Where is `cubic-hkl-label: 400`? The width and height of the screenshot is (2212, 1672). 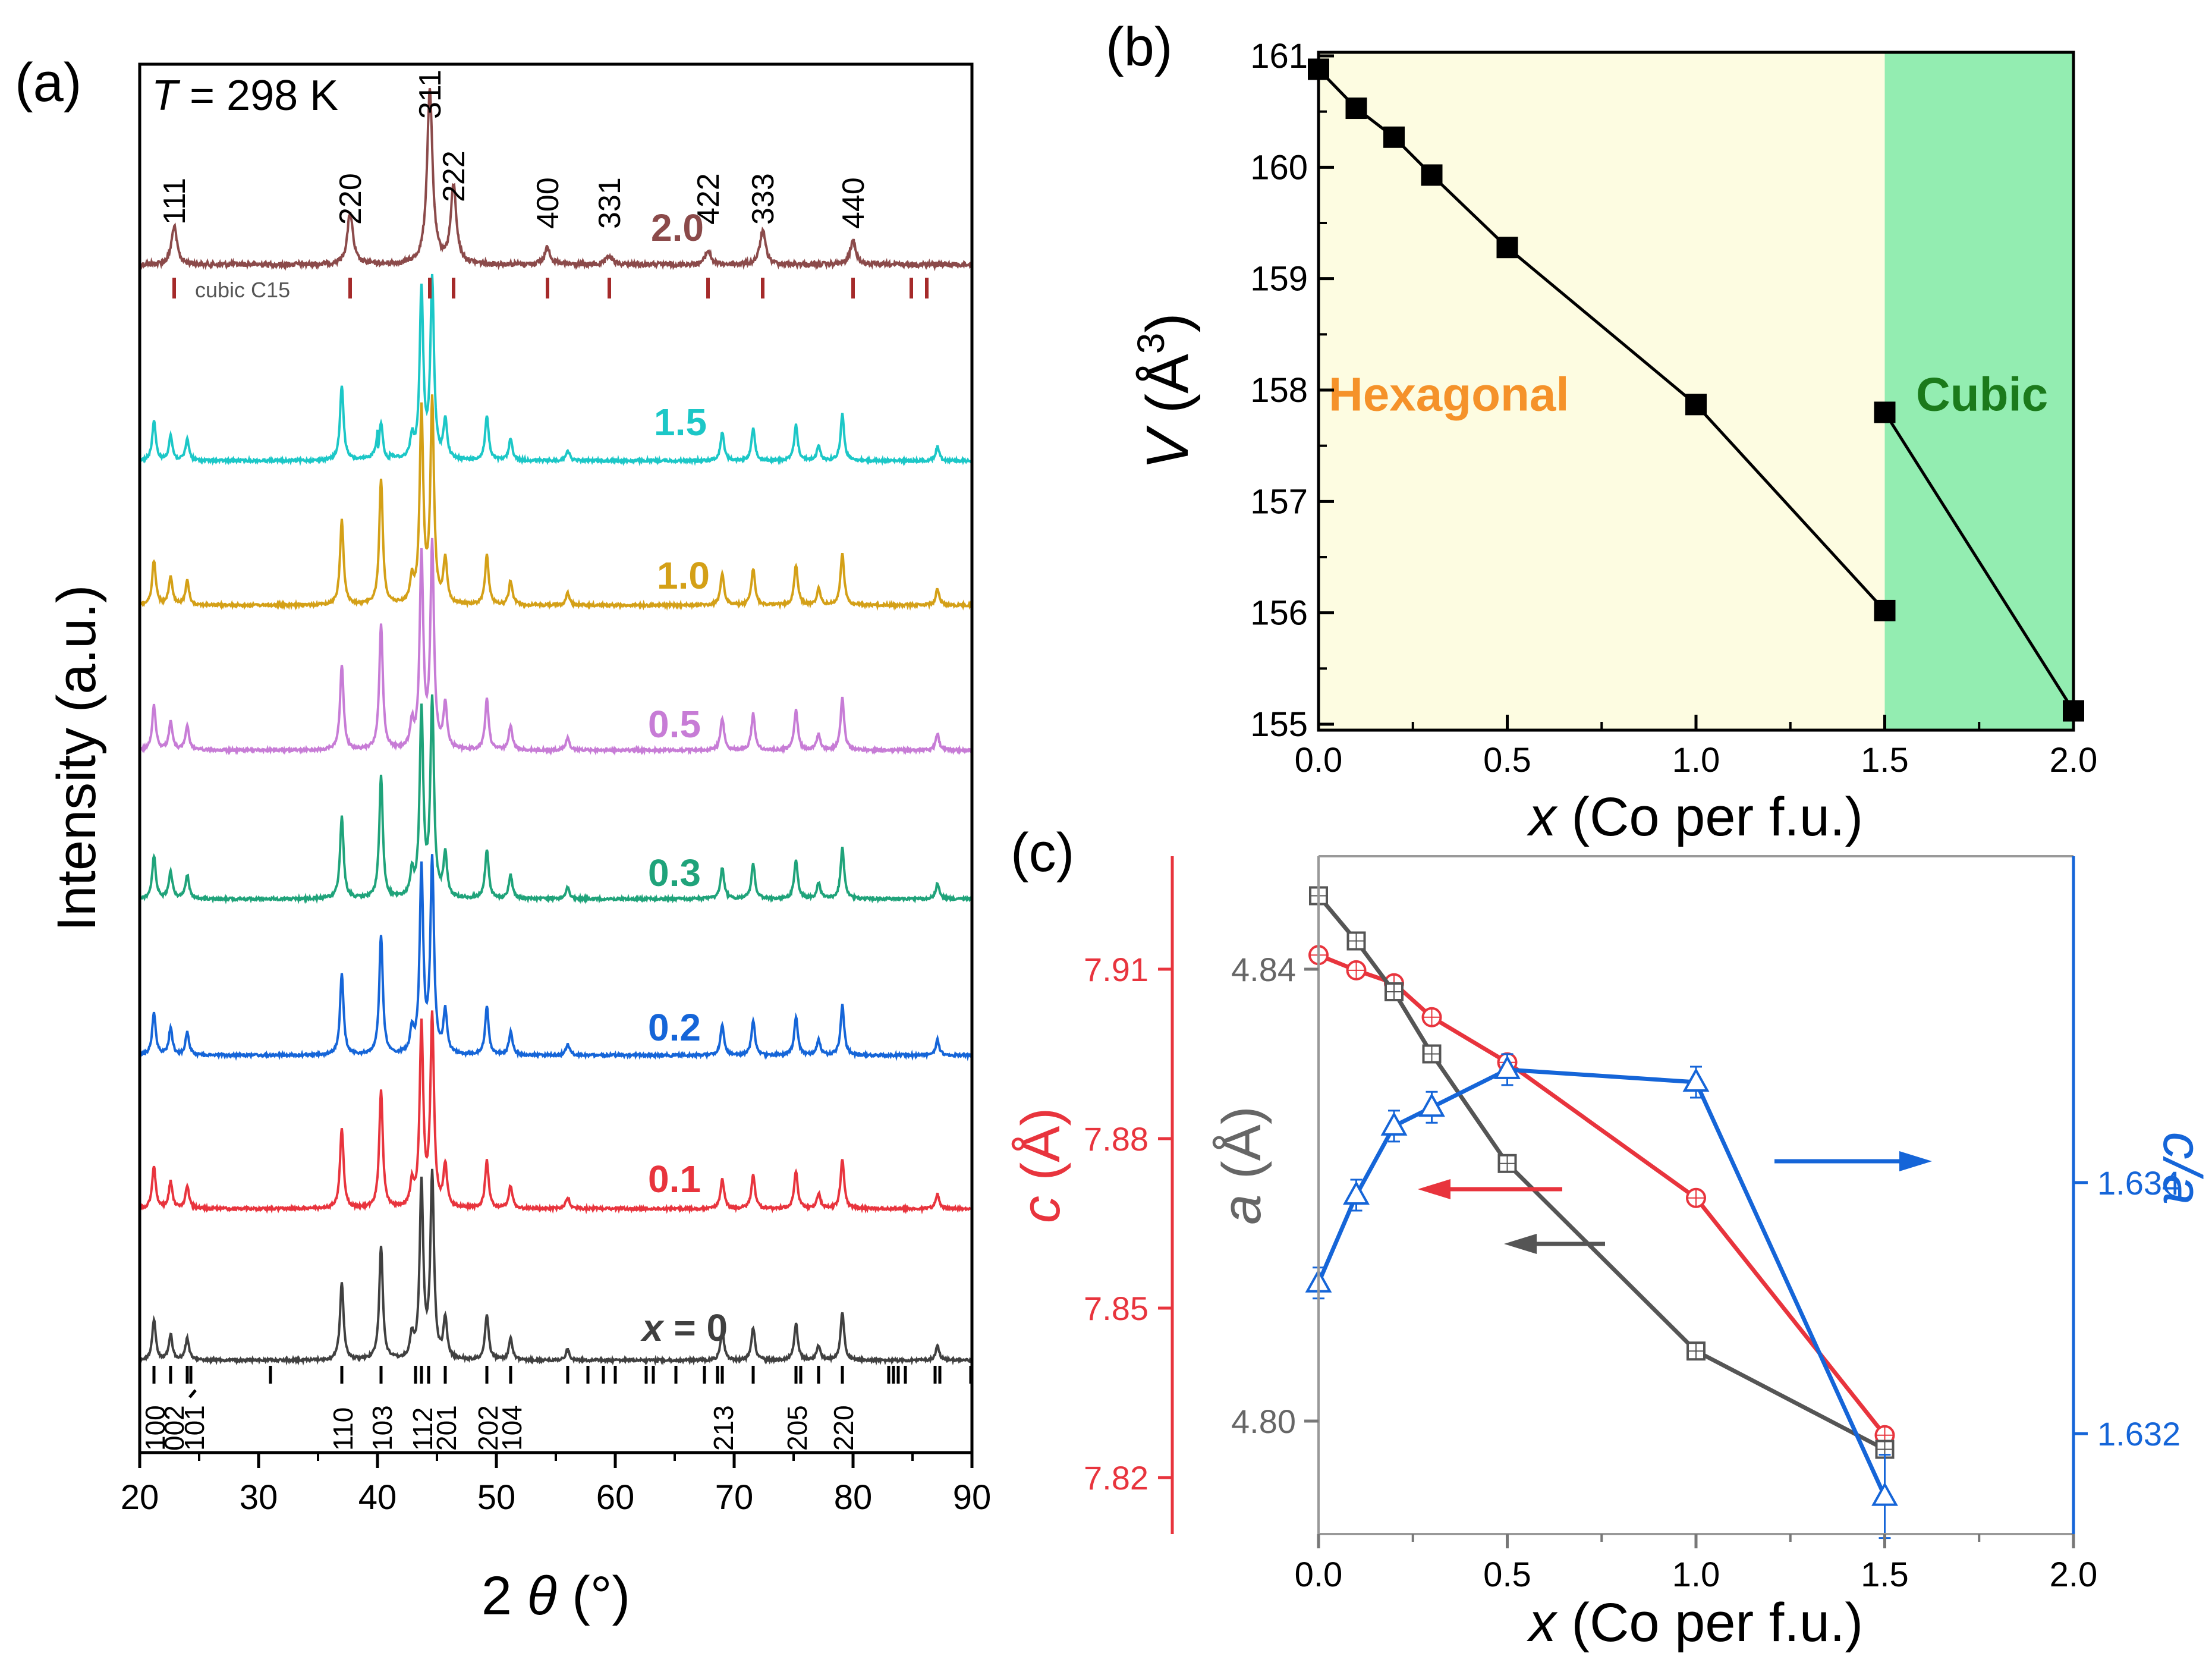 cubic-hkl-label: 400 is located at coordinates (548, 203).